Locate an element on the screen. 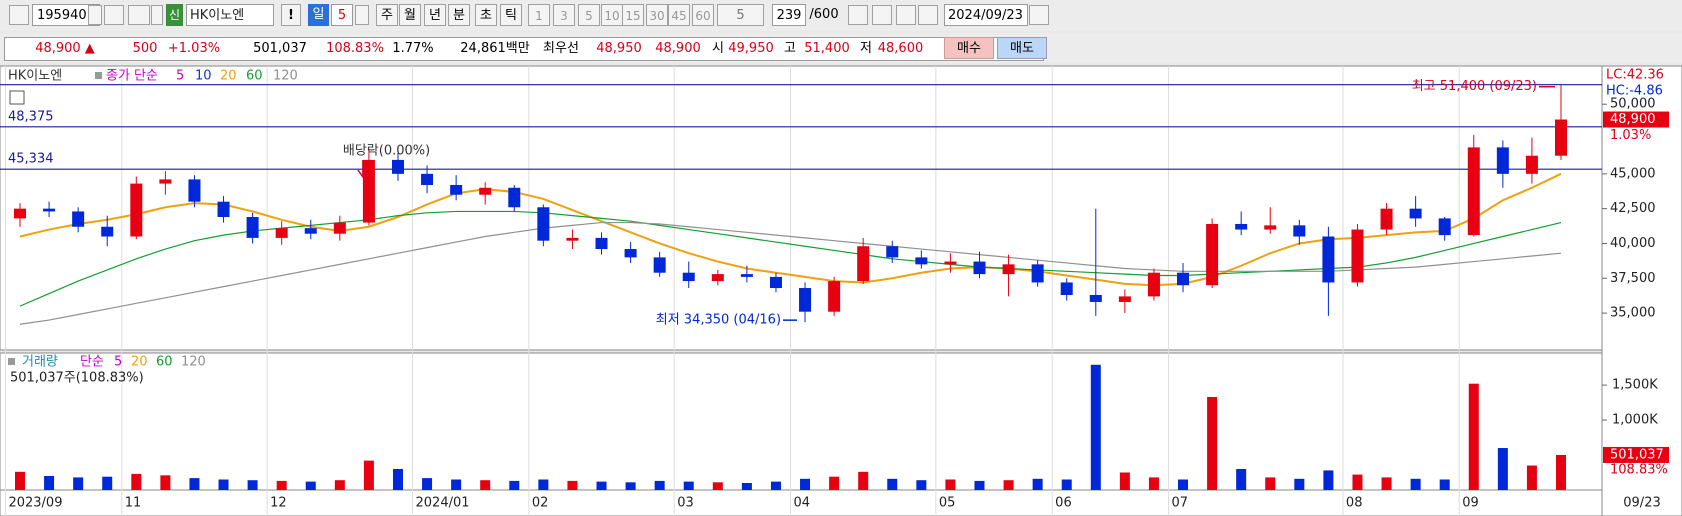  code-dropdown is located at coordinates (95, 15).